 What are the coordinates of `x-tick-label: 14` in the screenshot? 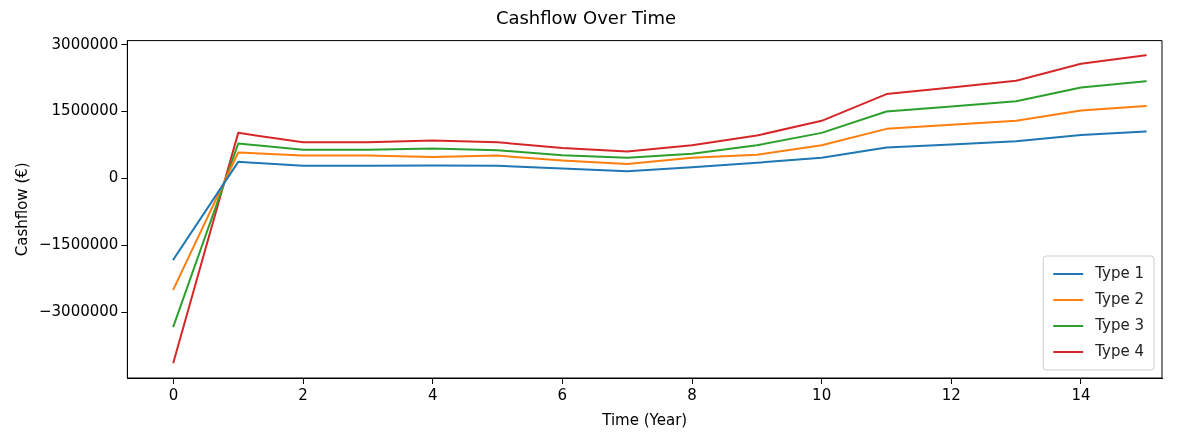 It's located at (1081, 394).